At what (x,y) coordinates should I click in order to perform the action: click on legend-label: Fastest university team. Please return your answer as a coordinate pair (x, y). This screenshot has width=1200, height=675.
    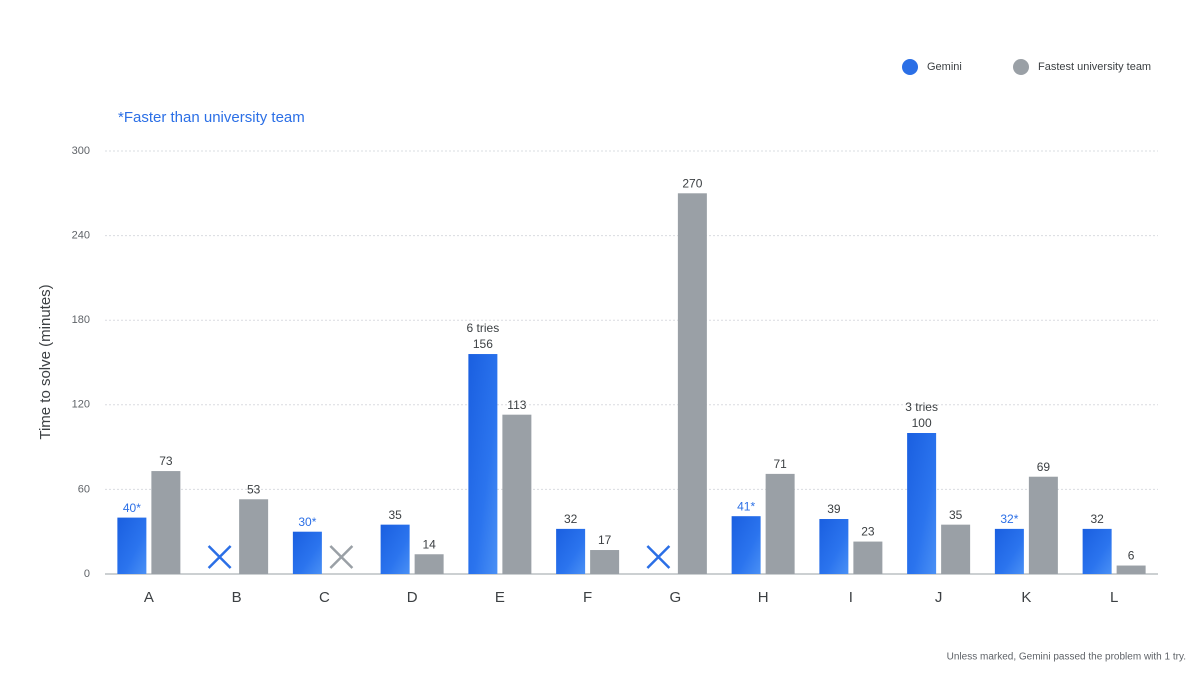
    Looking at the image, I should click on (1094, 67).